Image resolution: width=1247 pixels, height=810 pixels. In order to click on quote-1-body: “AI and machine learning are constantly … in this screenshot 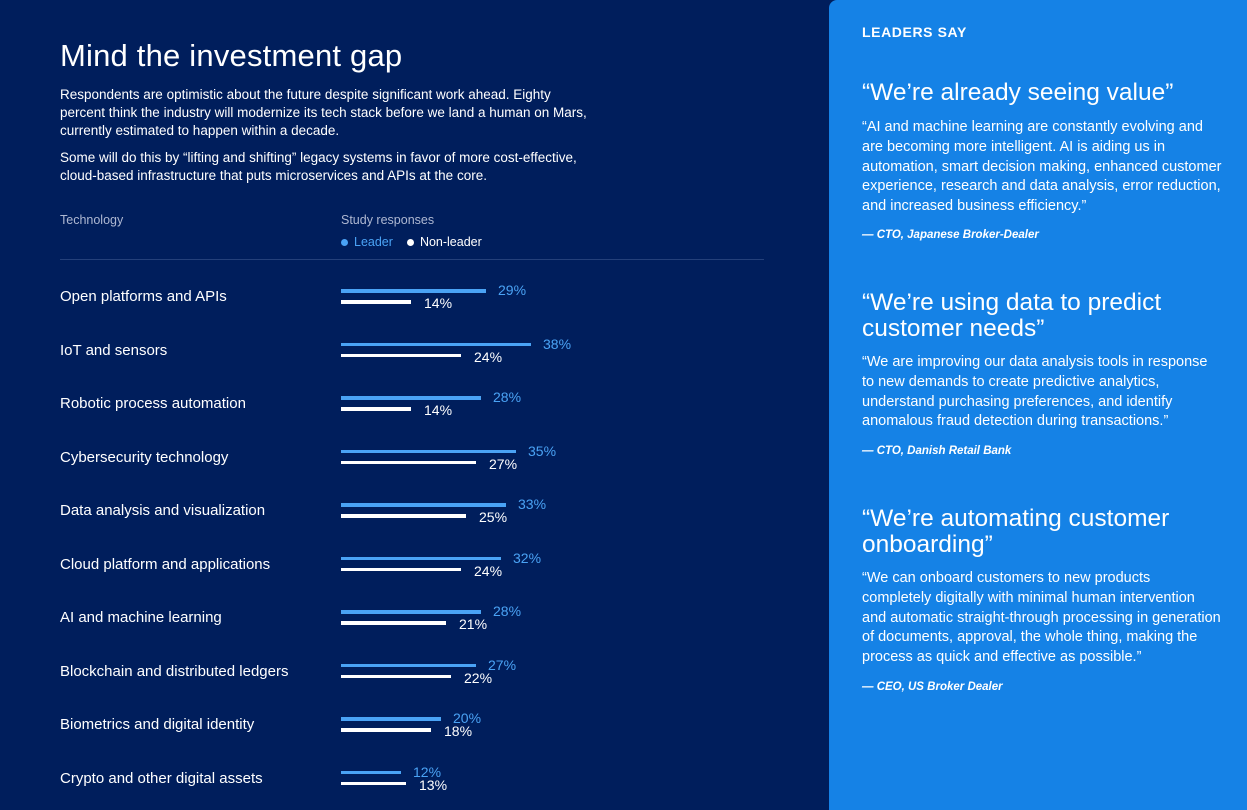, I will do `click(1042, 167)`.